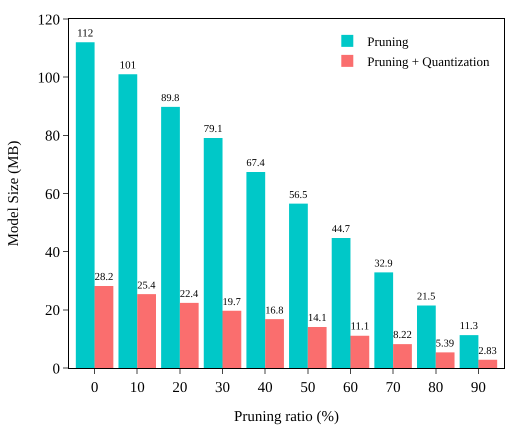 The height and width of the screenshot is (434, 517). Describe the element at coordinates (308, 388) in the screenshot. I see `x-tick-label: 50` at that location.